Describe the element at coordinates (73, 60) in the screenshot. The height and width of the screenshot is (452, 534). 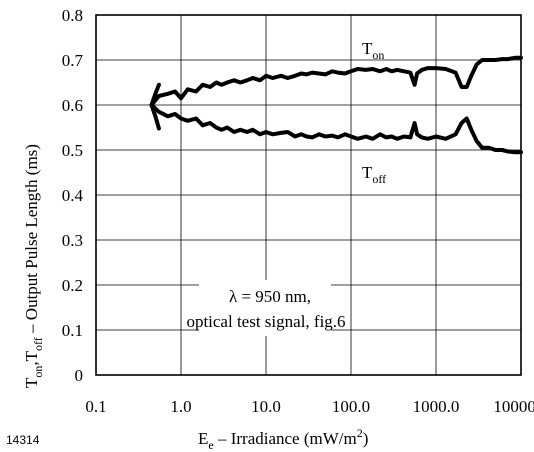
I see `y-tick-label: 0.7` at that location.